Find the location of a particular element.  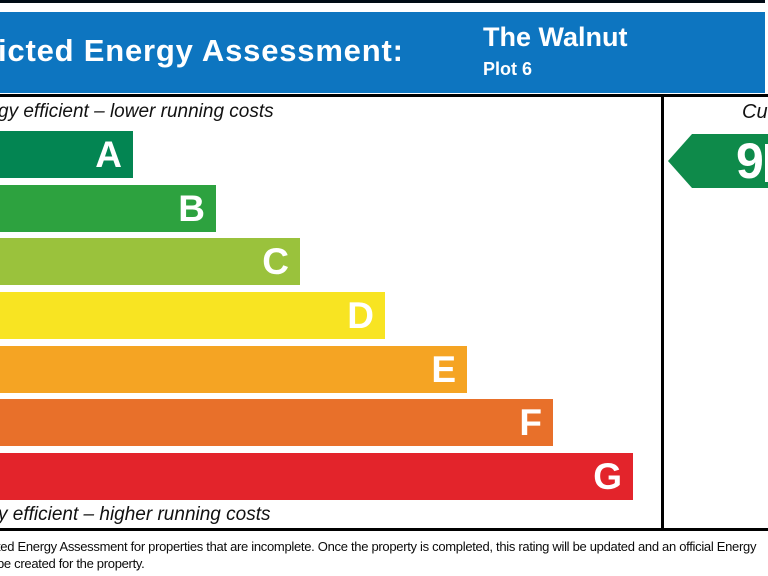

band-f-bar: F is located at coordinates (276, 422).